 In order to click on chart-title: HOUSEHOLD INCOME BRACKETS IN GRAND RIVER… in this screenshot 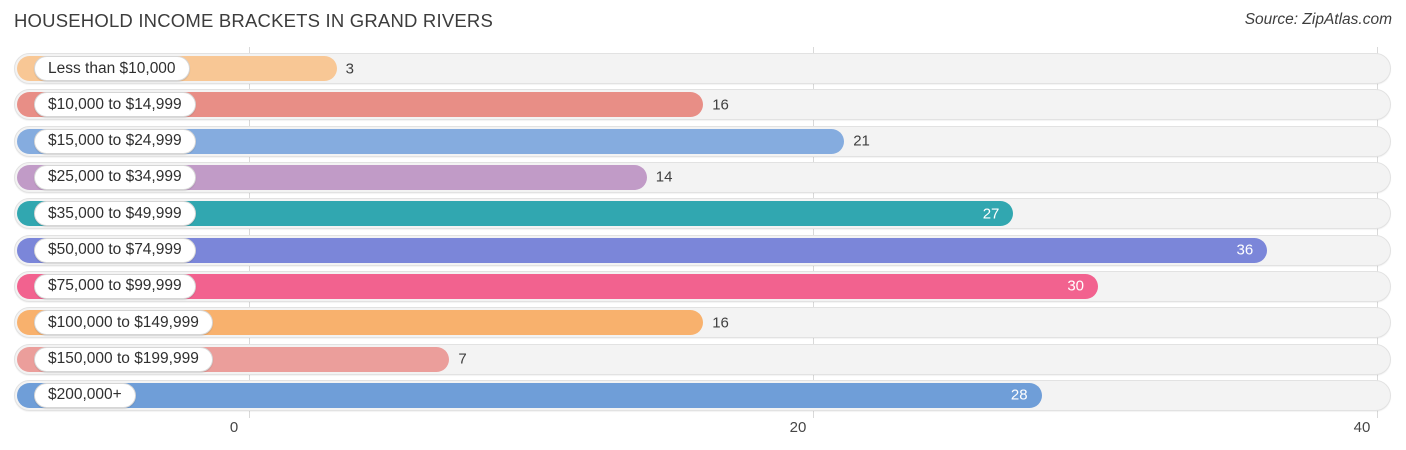, I will do `click(253, 20)`.